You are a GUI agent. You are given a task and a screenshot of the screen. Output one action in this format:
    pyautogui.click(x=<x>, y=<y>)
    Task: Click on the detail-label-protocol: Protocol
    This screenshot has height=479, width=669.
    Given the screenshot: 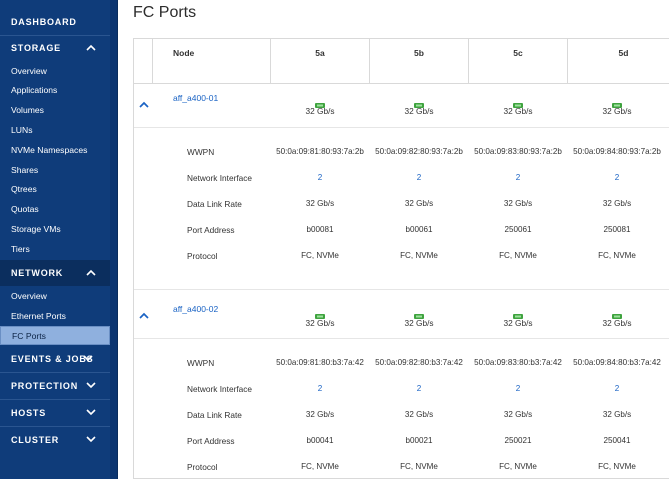 What is the action you would take?
    pyautogui.click(x=202, y=467)
    